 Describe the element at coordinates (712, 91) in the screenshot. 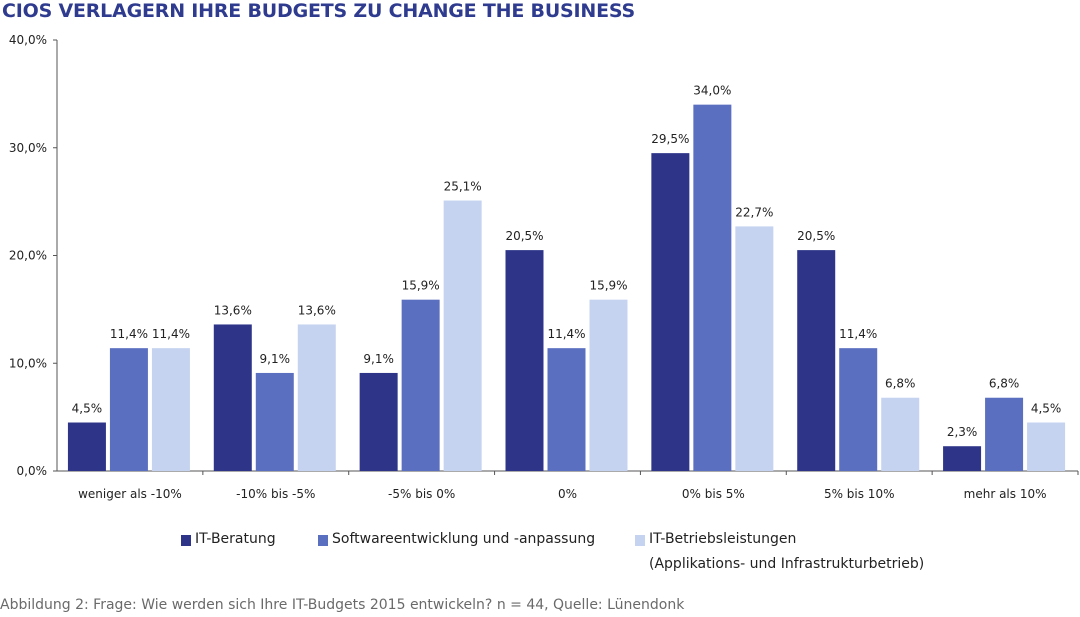

I see `data-label: 34,0%` at that location.